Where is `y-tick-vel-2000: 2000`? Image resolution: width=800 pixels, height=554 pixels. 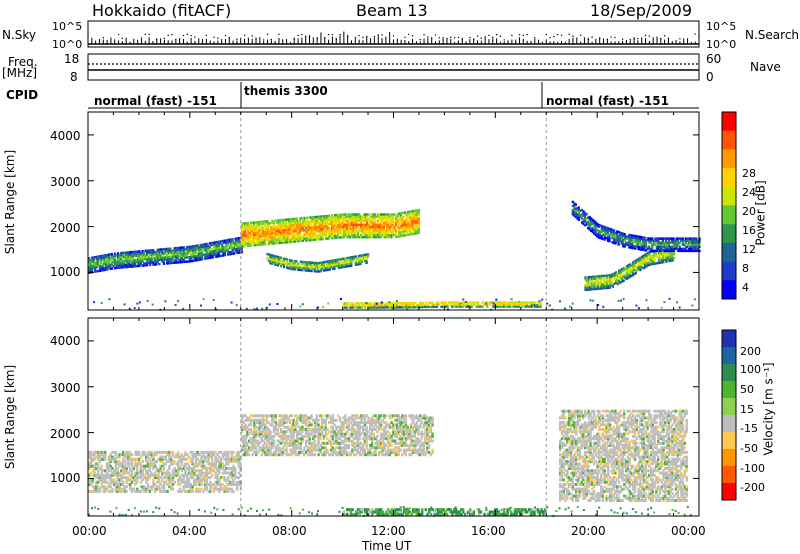 y-tick-vel-2000: 2000 is located at coordinates (65, 434).